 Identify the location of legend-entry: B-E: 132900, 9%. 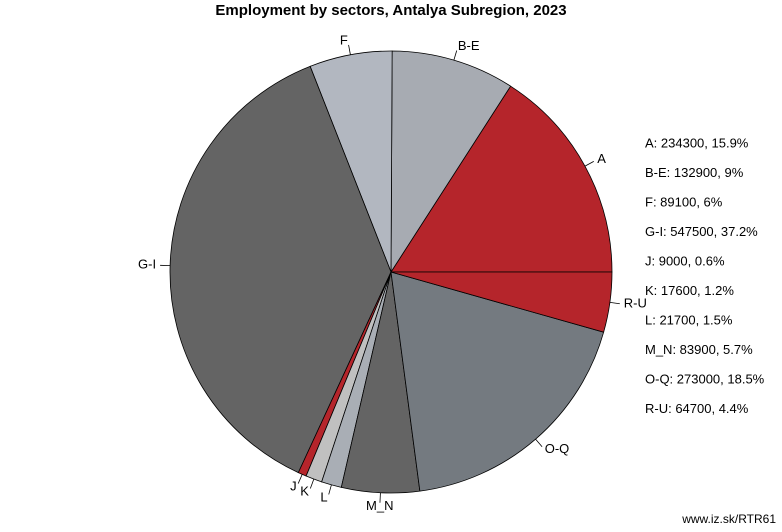
(694, 172).